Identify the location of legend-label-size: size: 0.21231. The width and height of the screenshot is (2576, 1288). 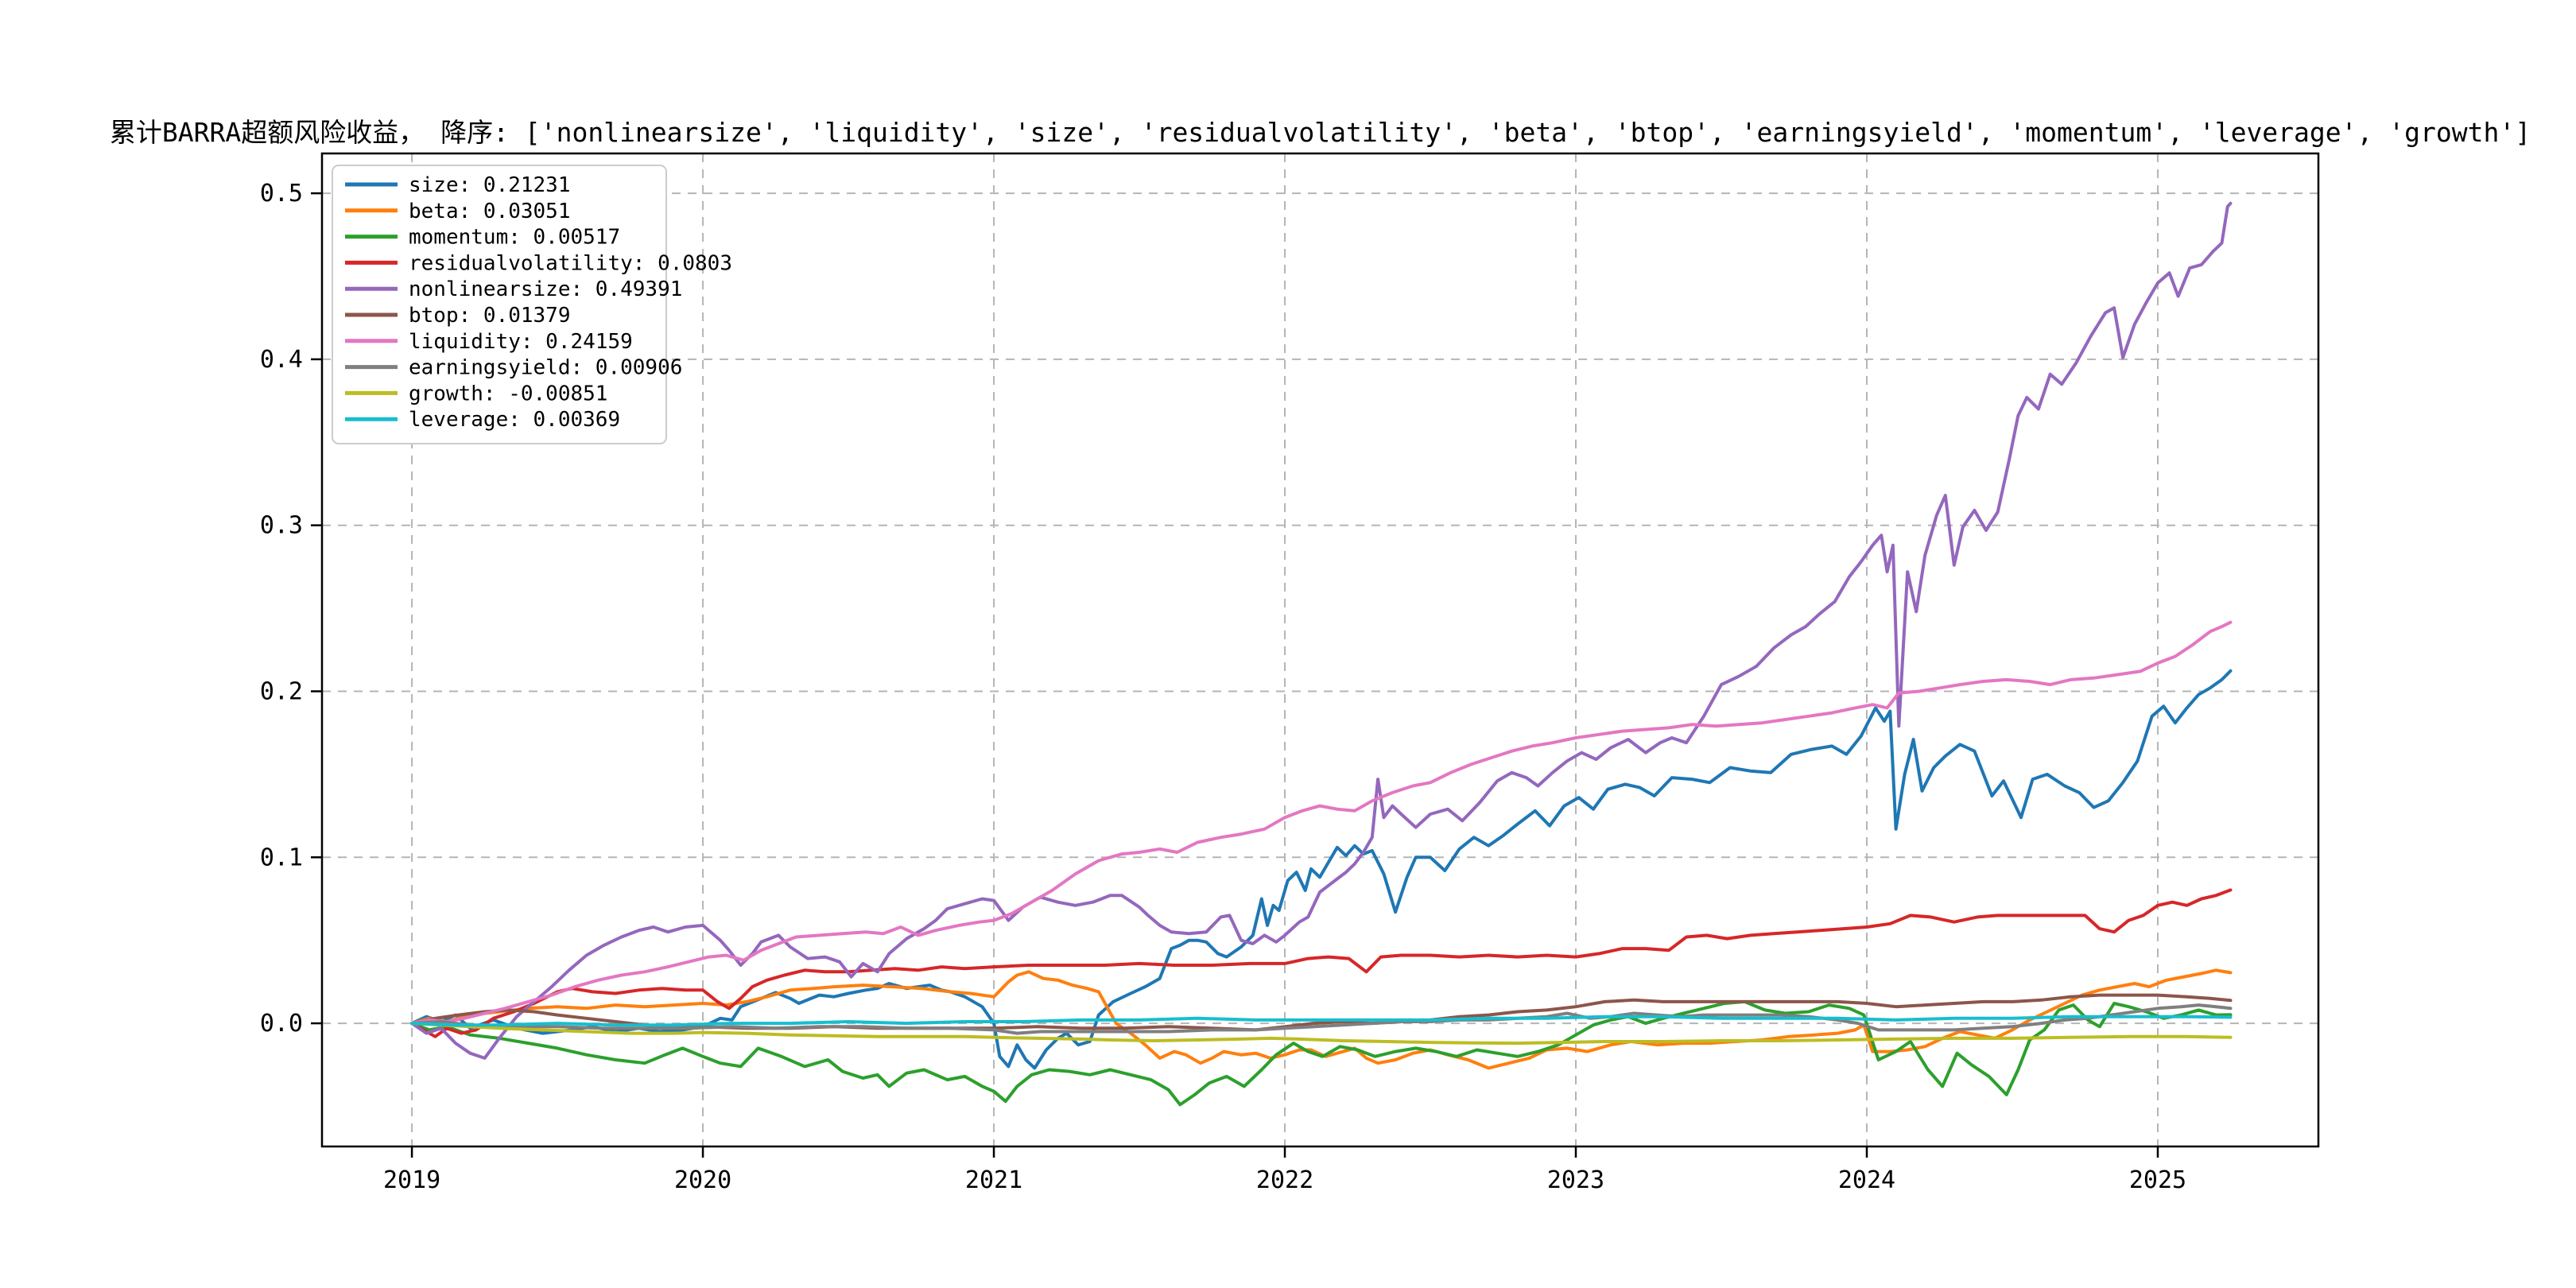
(490, 185).